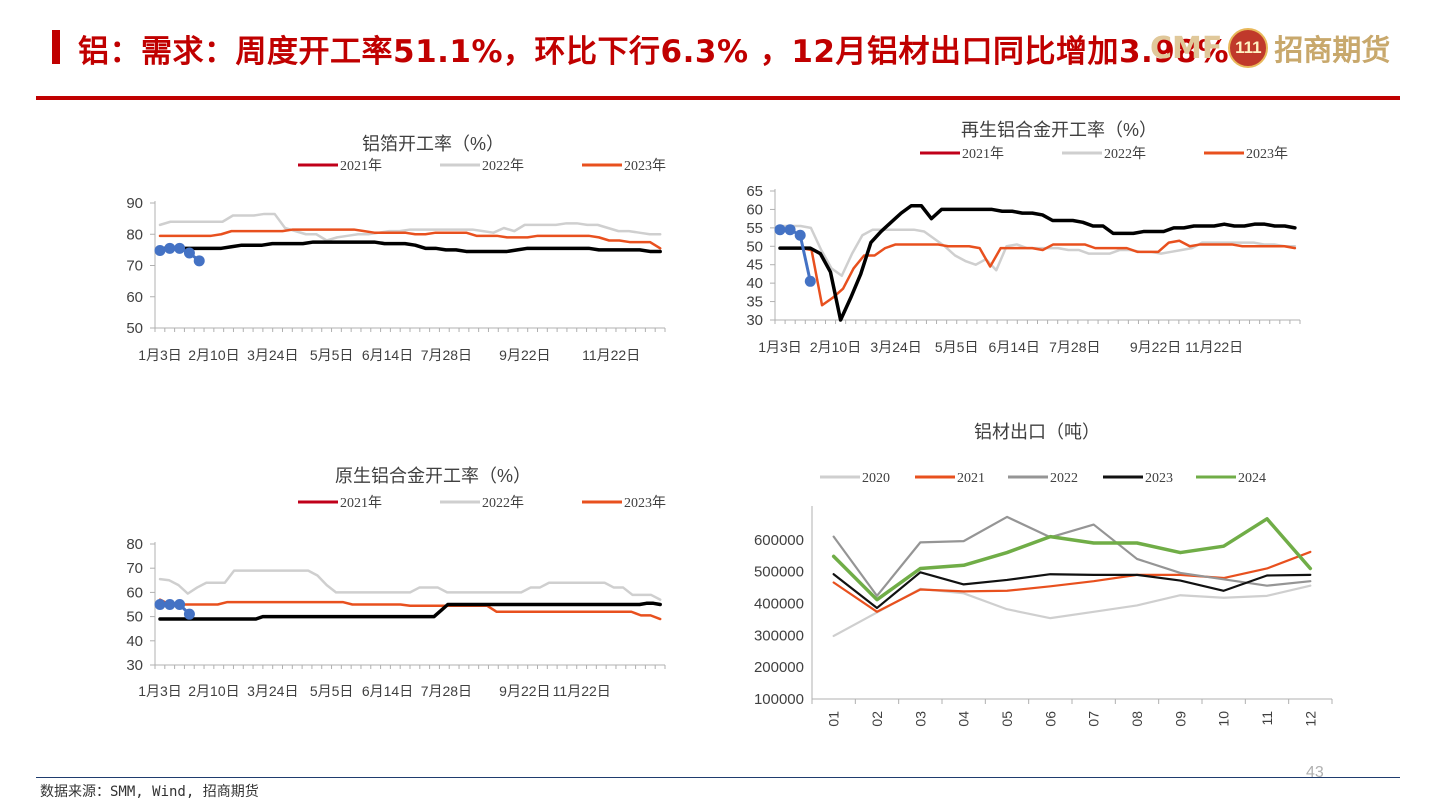 This screenshot has width=1440, height=810. I want to click on y-tick-label: 200000, so click(779, 667).